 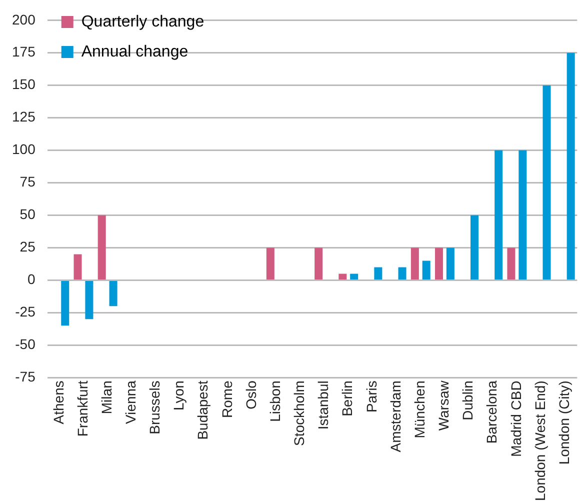 I want to click on y-tick-label: 100, so click(x=24, y=149).